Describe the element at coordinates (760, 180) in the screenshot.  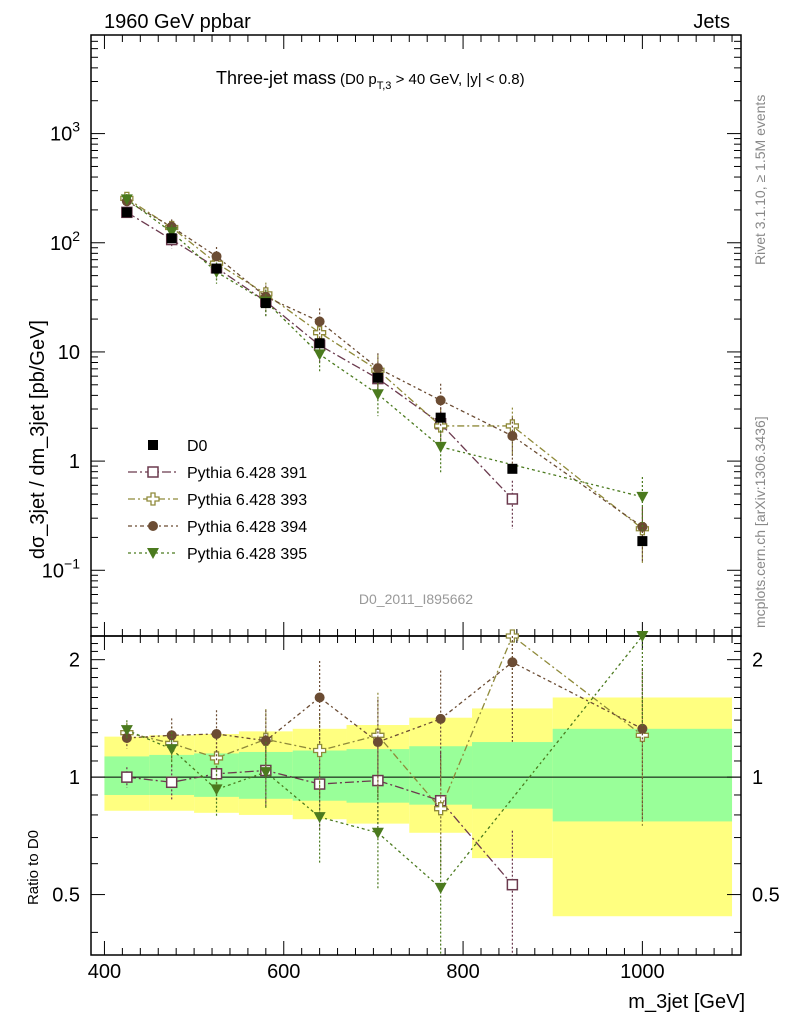
I see `rivet-label: Rivet 3.1.10, ≥ 1.5M events` at that location.